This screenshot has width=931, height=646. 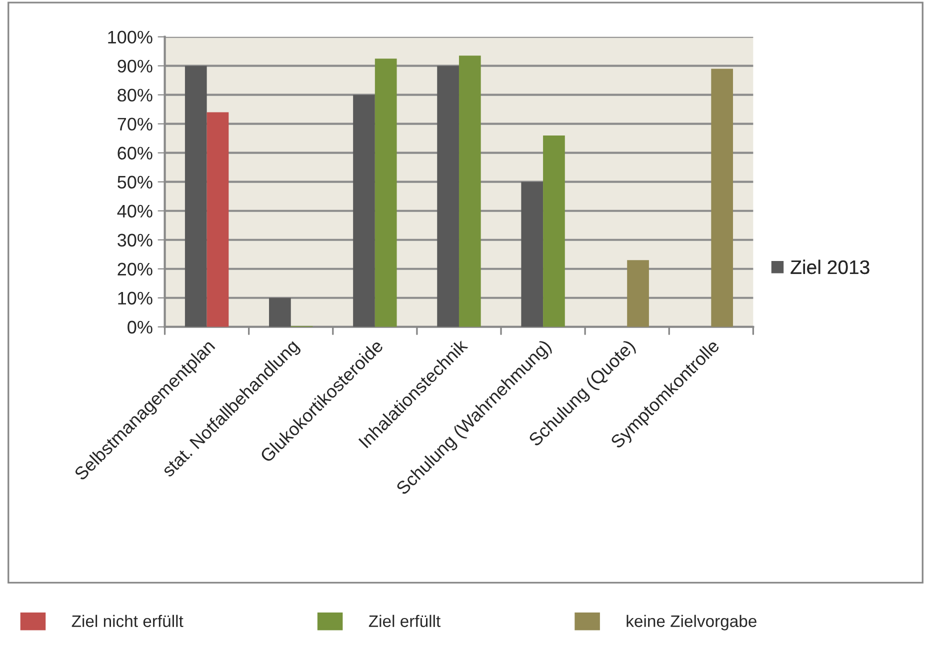 I want to click on y-tick-label: 60%, so click(x=135, y=153).